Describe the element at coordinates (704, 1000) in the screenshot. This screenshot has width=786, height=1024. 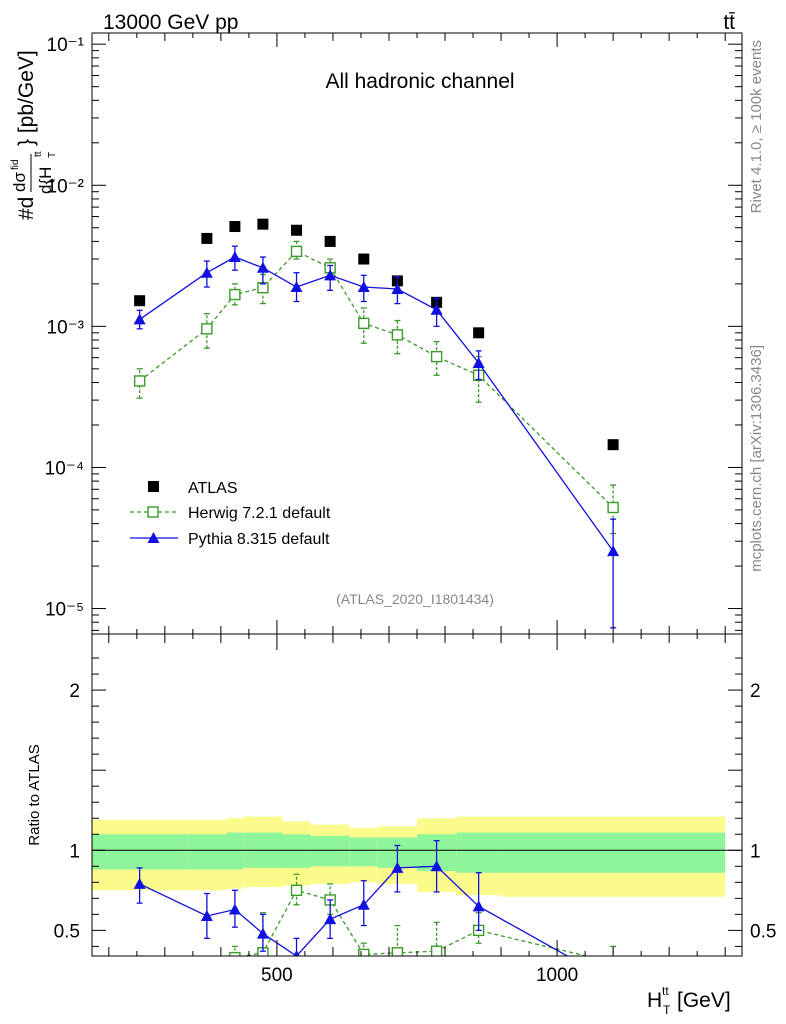
I see `x-label-units: [GeV]` at that location.